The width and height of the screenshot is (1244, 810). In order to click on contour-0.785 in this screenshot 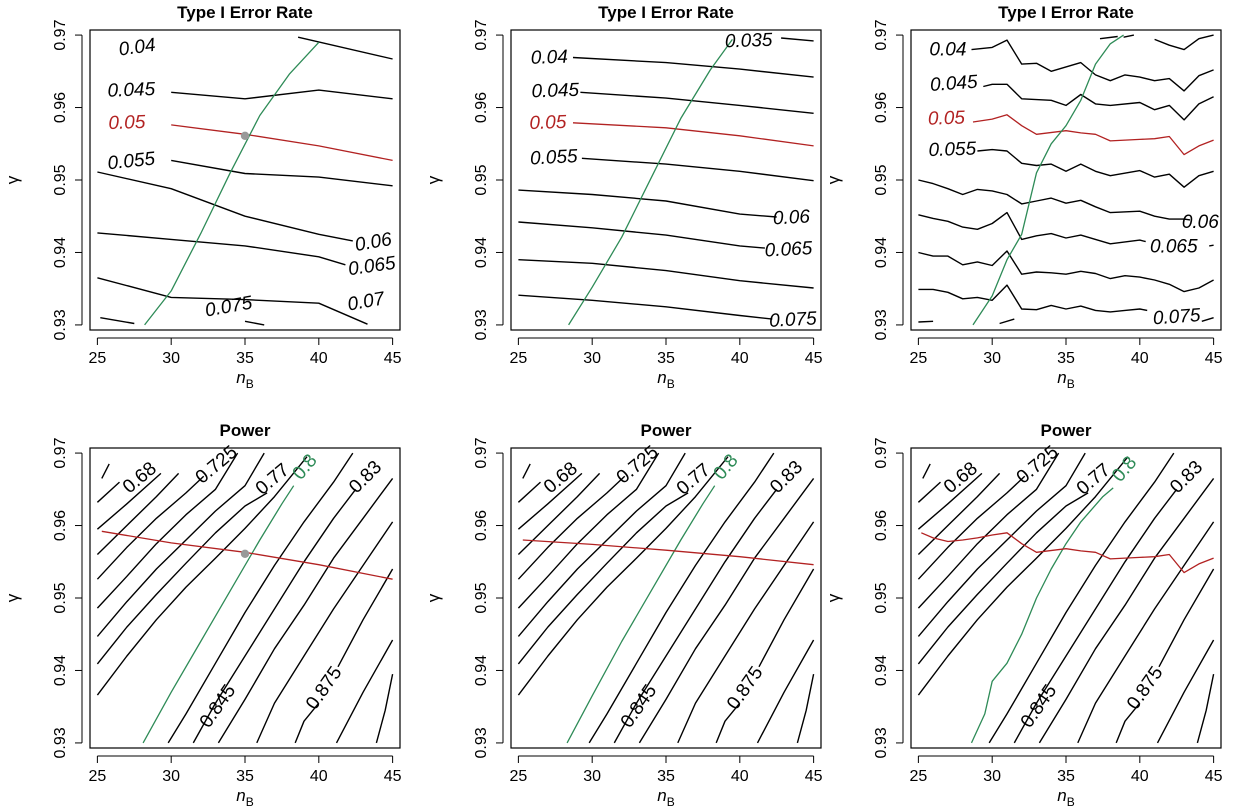, I will do `click(1023, 576)`.